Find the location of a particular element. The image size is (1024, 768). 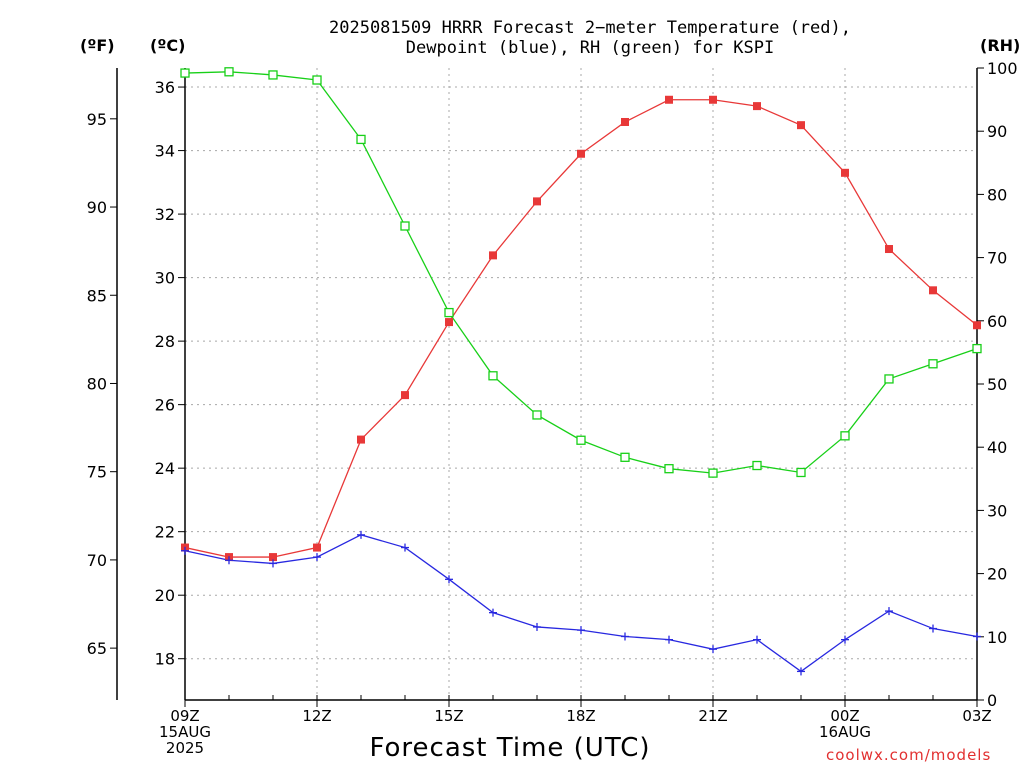

rh-tick-label: 80 is located at coordinates (997, 194).